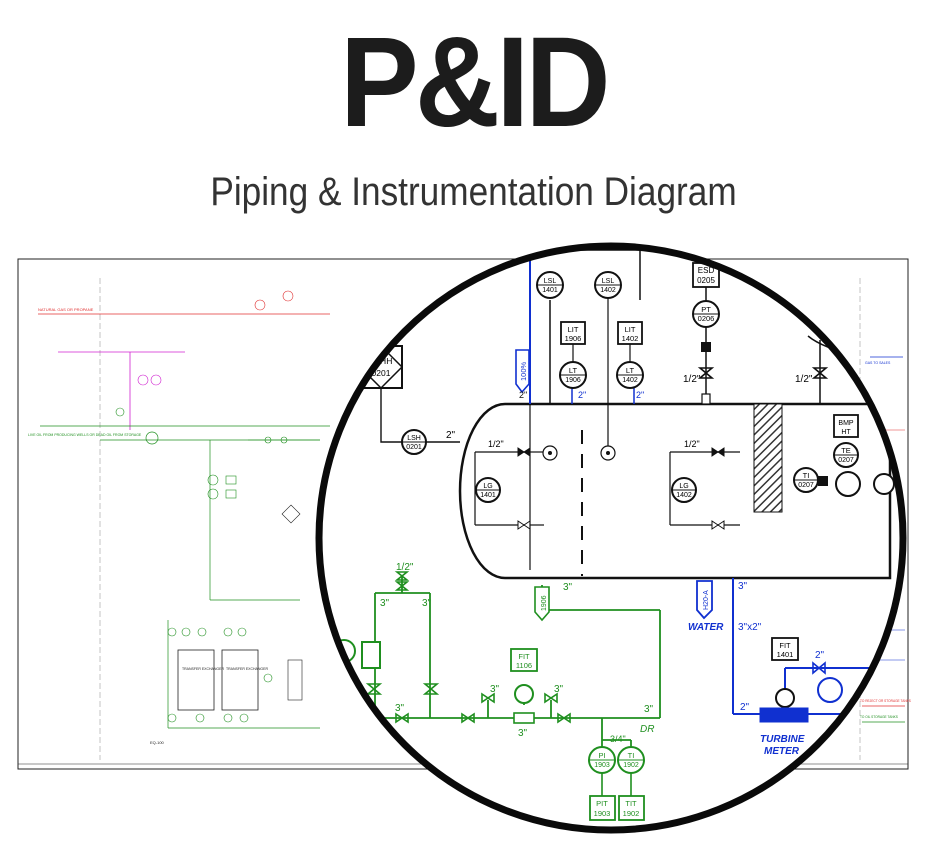 The width and height of the screenshot is (947, 857). Describe the element at coordinates (750, 627) in the screenshot. I see `reducer-size: 3"x2"` at that location.